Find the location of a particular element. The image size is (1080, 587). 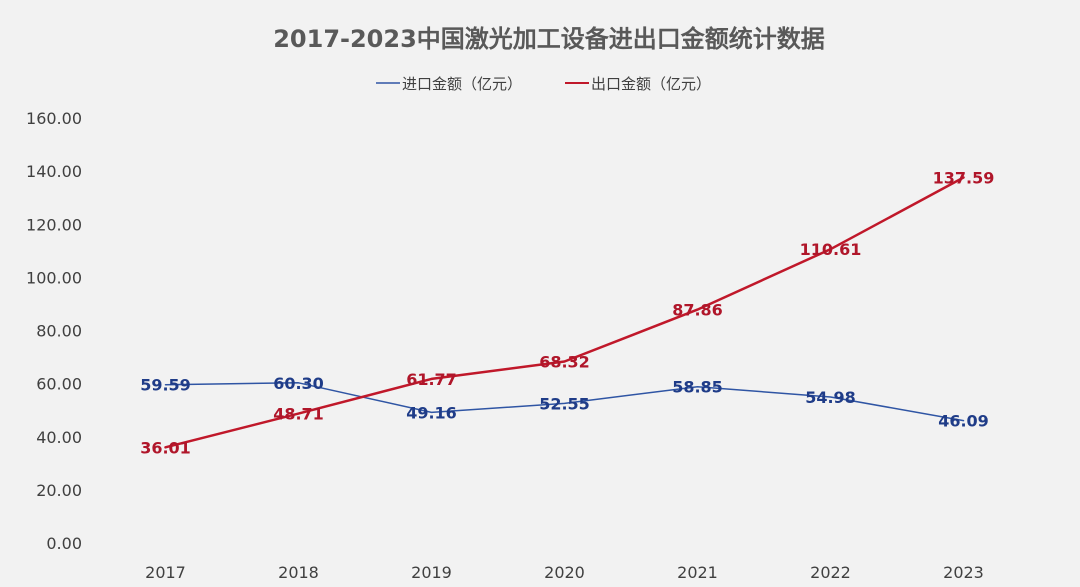

y-tick-label: 100.00 is located at coordinates (54, 277).